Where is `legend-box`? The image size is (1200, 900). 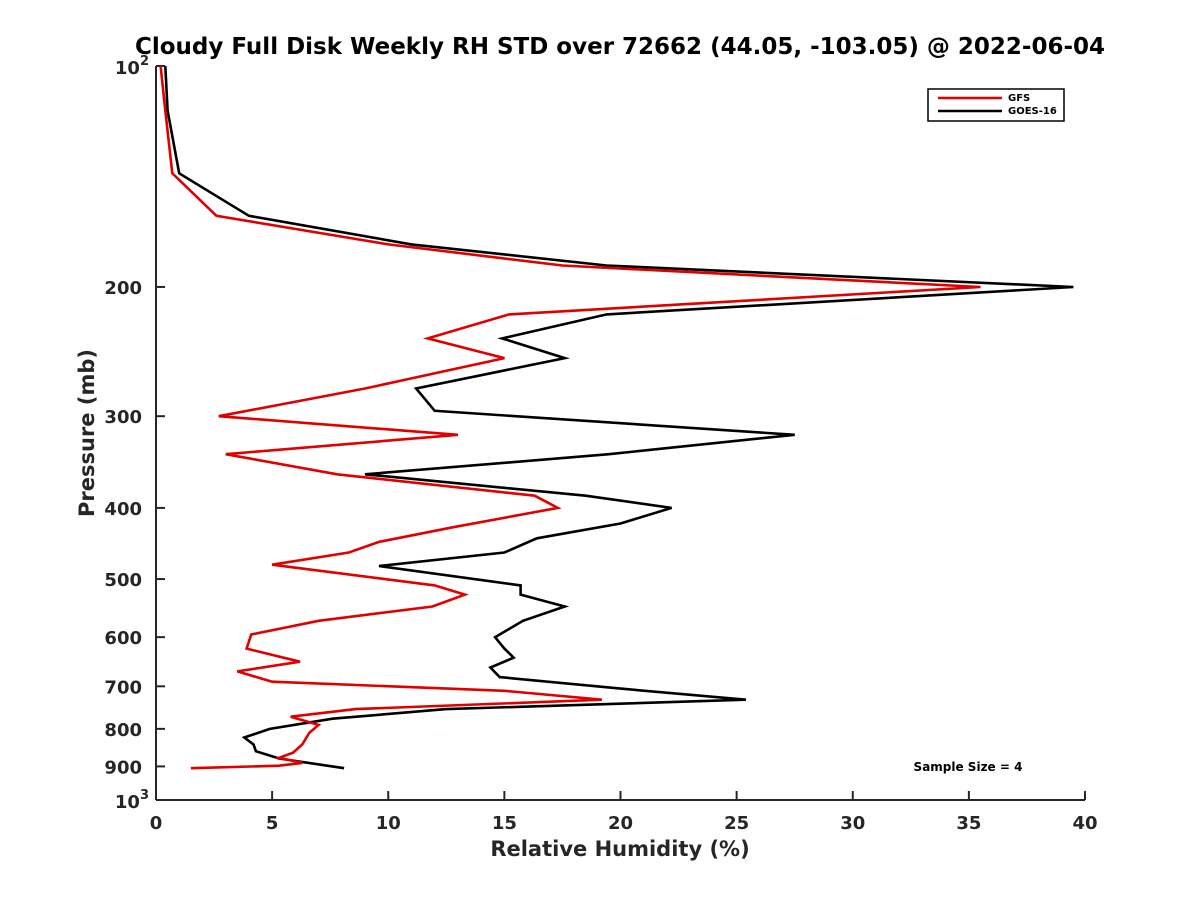 legend-box is located at coordinates (996, 105).